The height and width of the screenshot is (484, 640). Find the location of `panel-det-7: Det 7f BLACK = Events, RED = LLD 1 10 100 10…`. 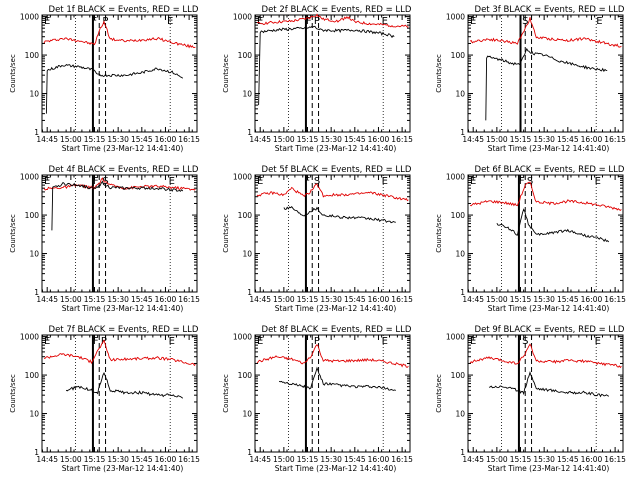

panel-det-7: Det 7f BLACK = Events, RED = LLD 1 10 100 10… is located at coordinates (104, 399).